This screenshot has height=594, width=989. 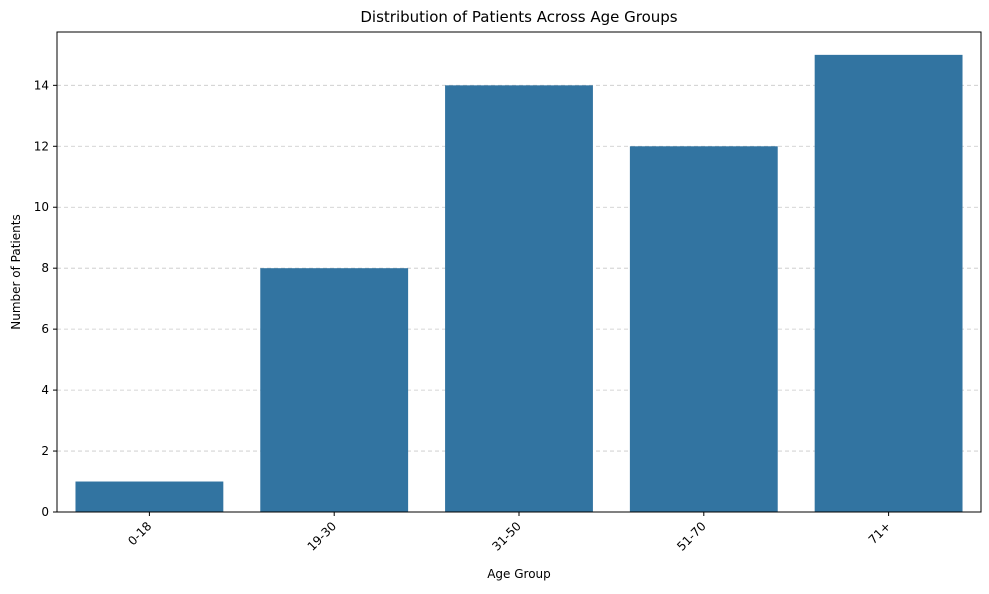 What do you see at coordinates (45, 329) in the screenshot?
I see `y-tick-label: 6` at bounding box center [45, 329].